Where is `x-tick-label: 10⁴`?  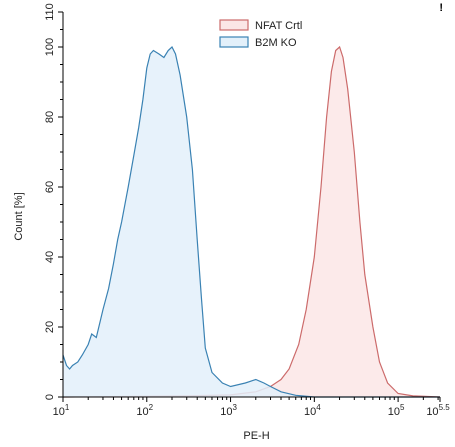
x-tick-label: 10⁴ is located at coordinates (312, 410).